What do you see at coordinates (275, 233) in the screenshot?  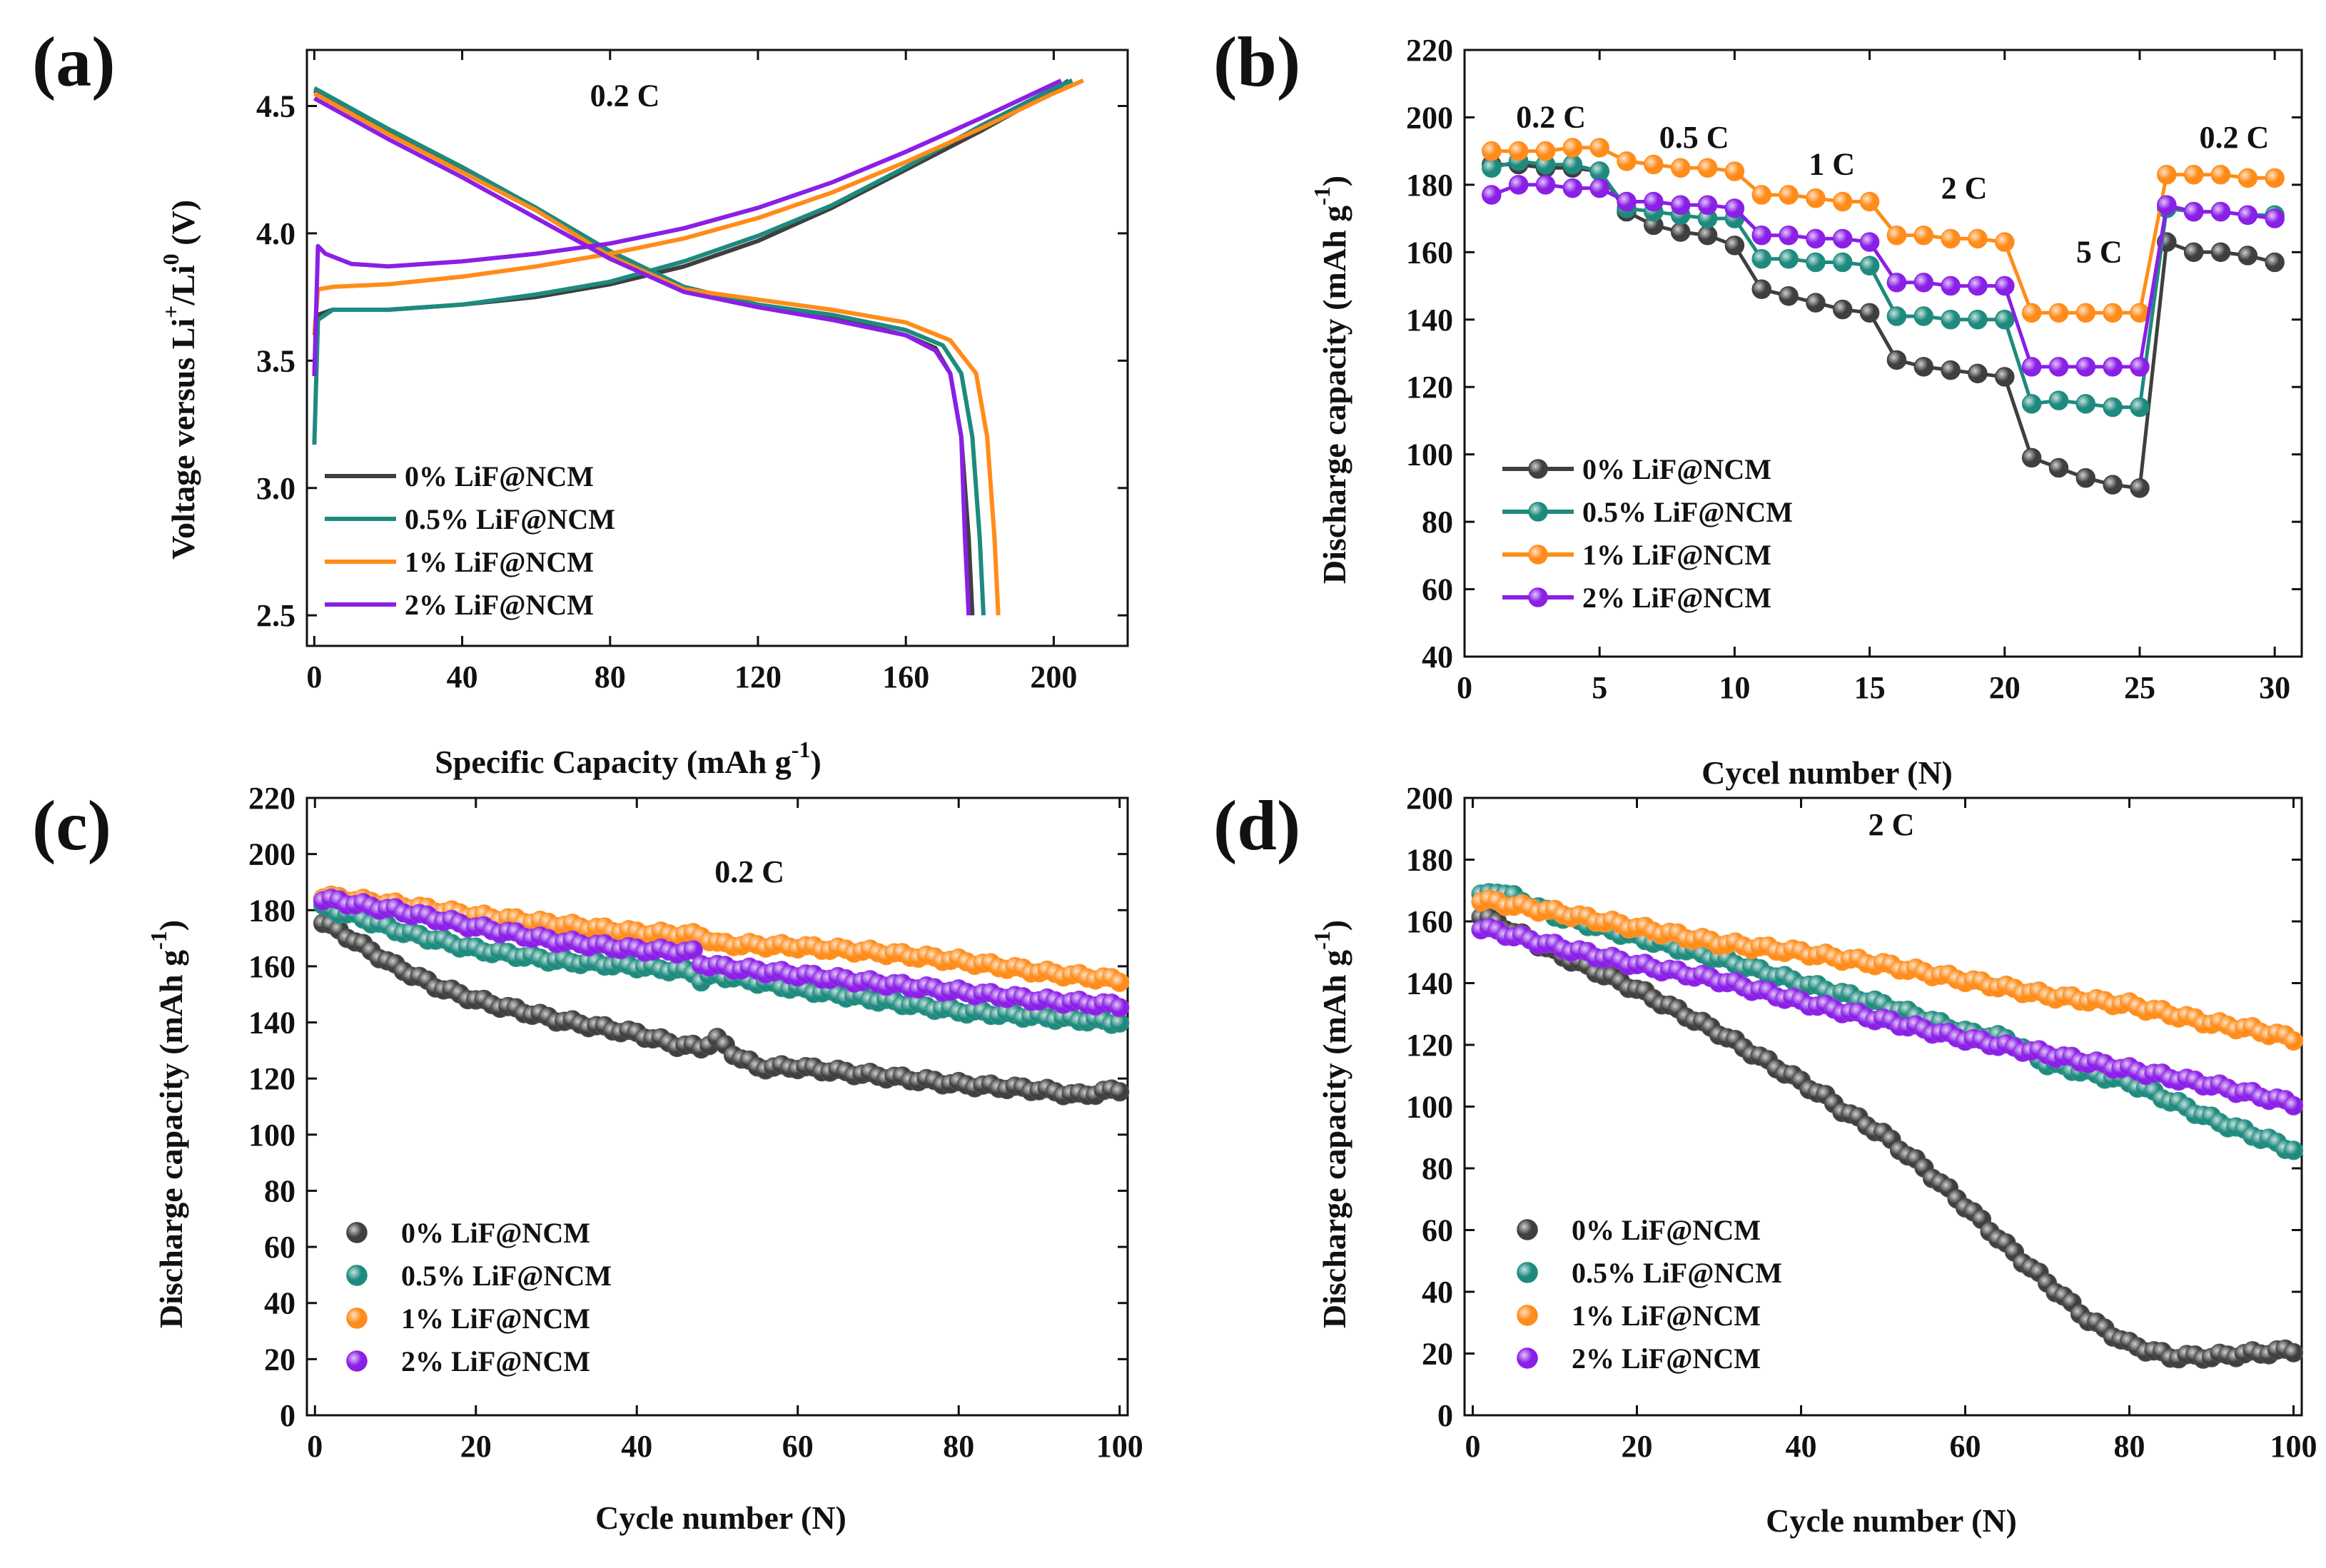 I see `y-tick-label: 4.0` at bounding box center [275, 233].